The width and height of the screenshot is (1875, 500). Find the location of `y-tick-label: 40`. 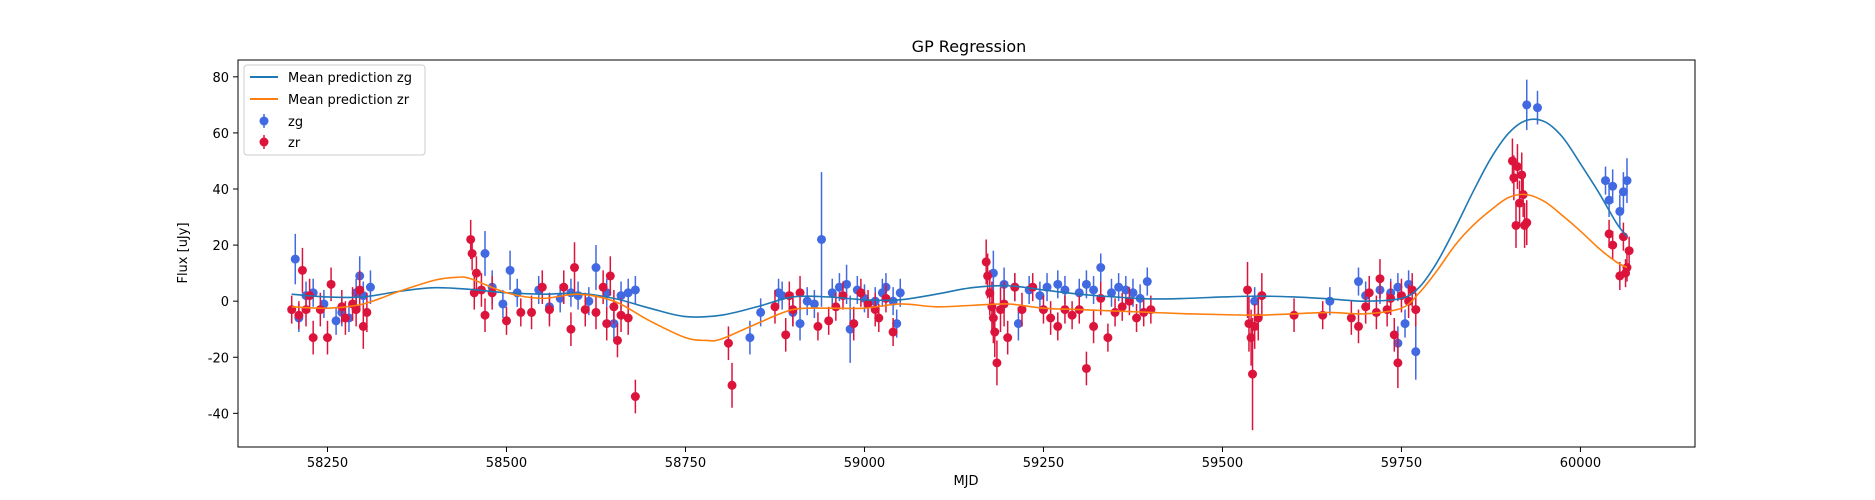

y-tick-label: 40 is located at coordinates (220, 190).